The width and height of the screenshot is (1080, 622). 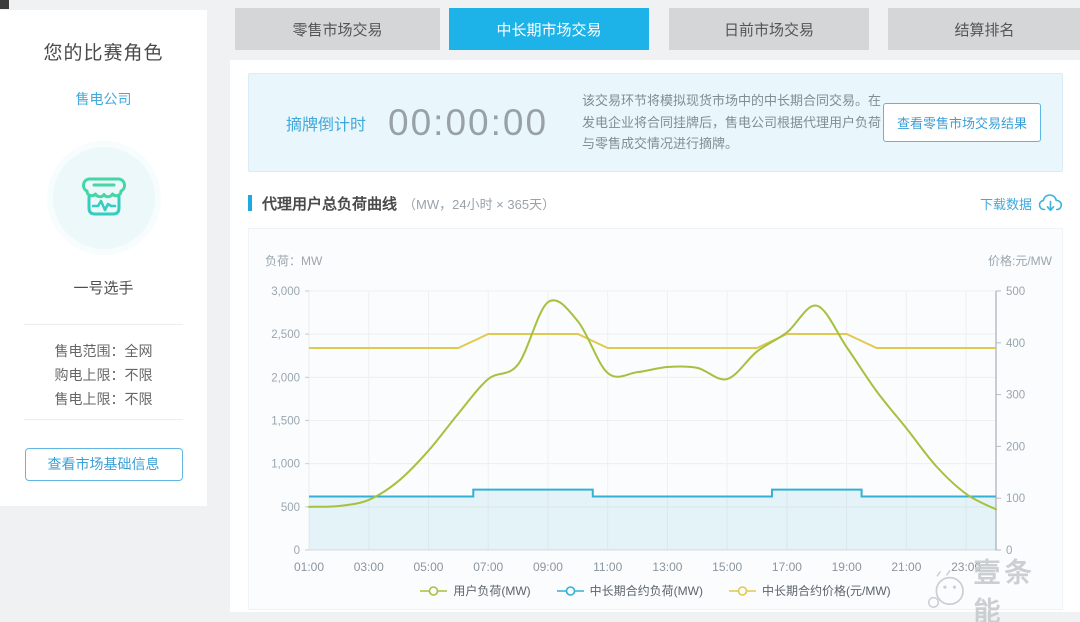 I want to click on svg-text: 价格:元/MW, so click(x=1020, y=260).